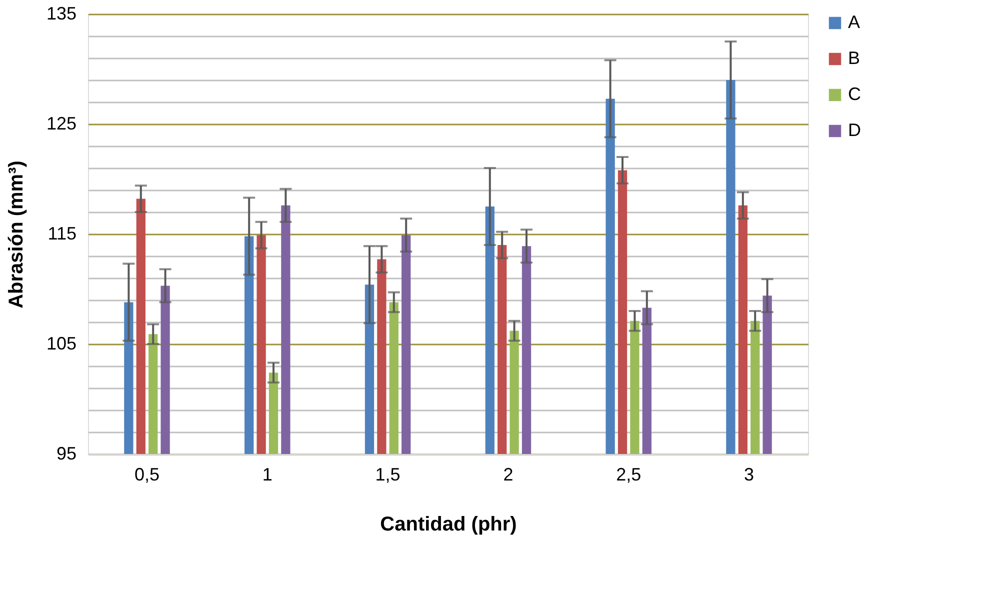 The image size is (989, 594). Describe the element at coordinates (387, 474) in the screenshot. I see `x-tick-label: 1,5` at that location.